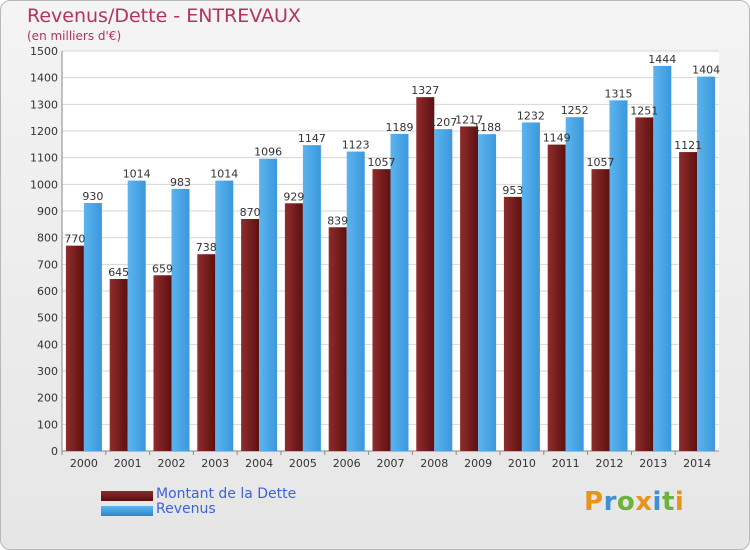  Describe the element at coordinates (668, 502) in the screenshot. I see `logo-letter: t` at that location.